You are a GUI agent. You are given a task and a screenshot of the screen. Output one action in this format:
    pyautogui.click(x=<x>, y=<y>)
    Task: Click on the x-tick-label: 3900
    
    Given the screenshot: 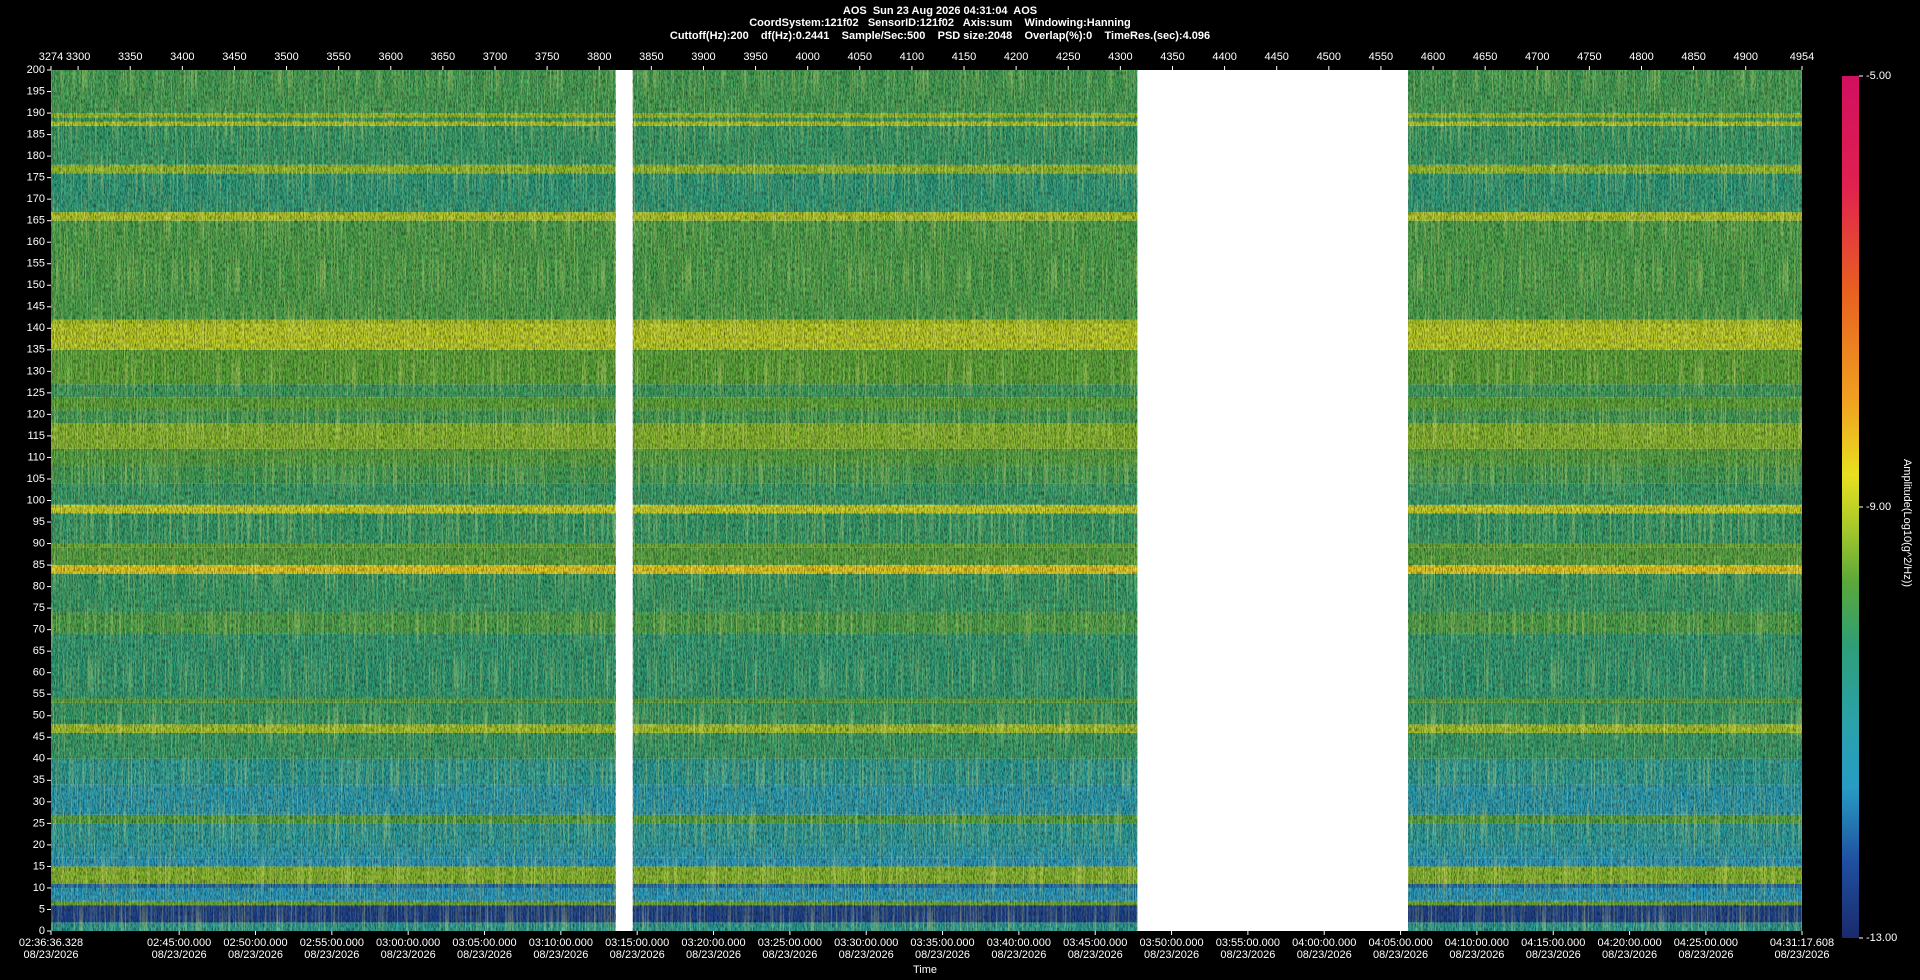 What is the action you would take?
    pyautogui.click(x=703, y=57)
    